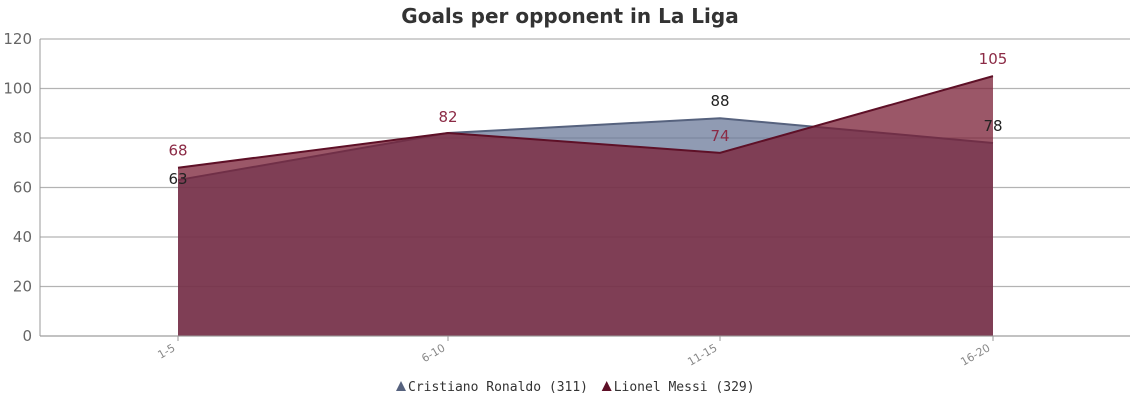 This screenshot has height=400, width=1140. What do you see at coordinates (992, 126) in the screenshot?
I see `data-label: 78` at bounding box center [992, 126].